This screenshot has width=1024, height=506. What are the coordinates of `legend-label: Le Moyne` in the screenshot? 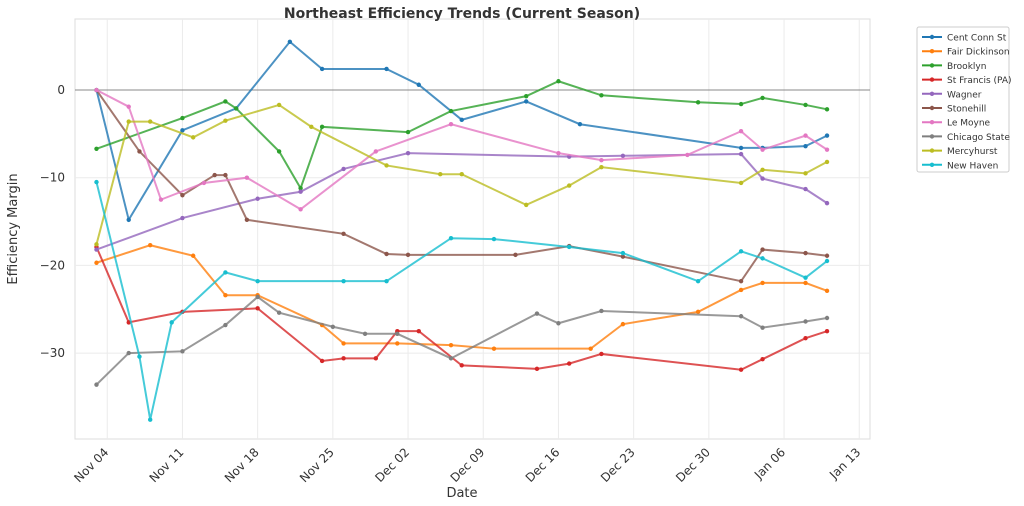 It's located at (969, 124).